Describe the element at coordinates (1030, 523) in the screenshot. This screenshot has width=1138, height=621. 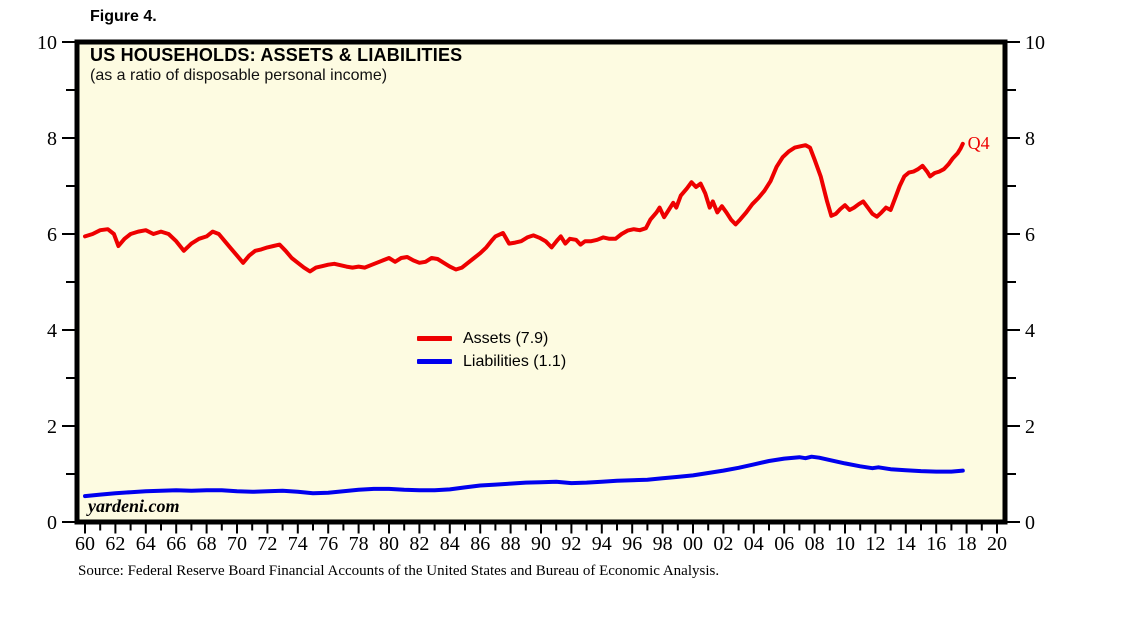
I see `y-tick-label-right: 0` at that location.